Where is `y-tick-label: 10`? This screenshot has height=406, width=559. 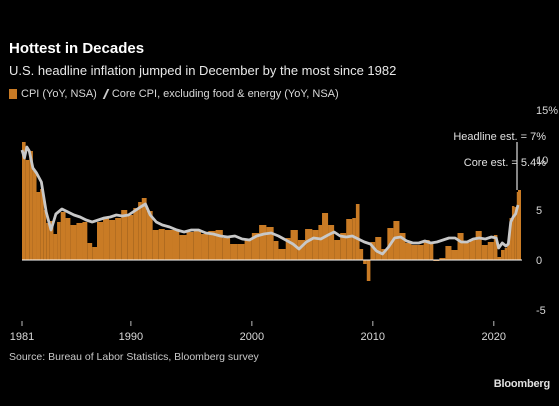 y-tick-label: 10 is located at coordinates (542, 161).